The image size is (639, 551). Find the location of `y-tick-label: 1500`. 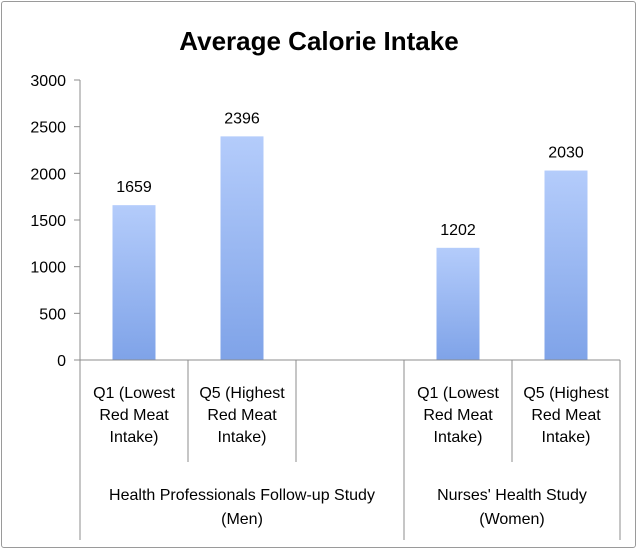

y-tick-label: 1500 is located at coordinates (48, 221).